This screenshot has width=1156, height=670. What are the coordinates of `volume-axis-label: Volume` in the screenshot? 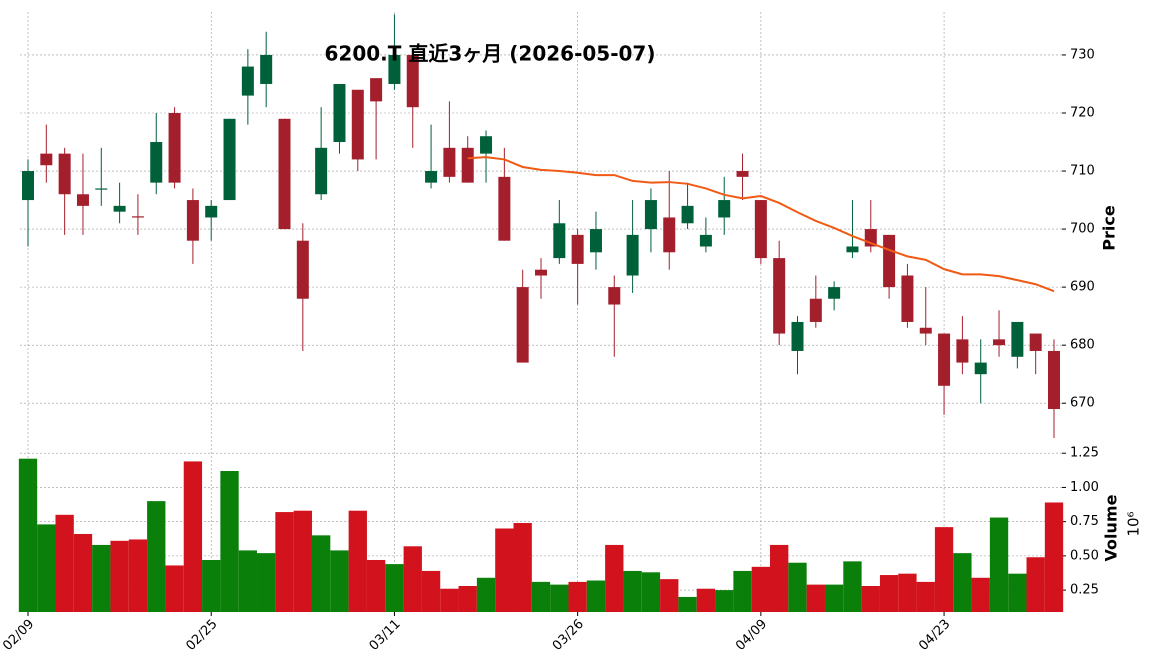 It's located at (1111, 527).